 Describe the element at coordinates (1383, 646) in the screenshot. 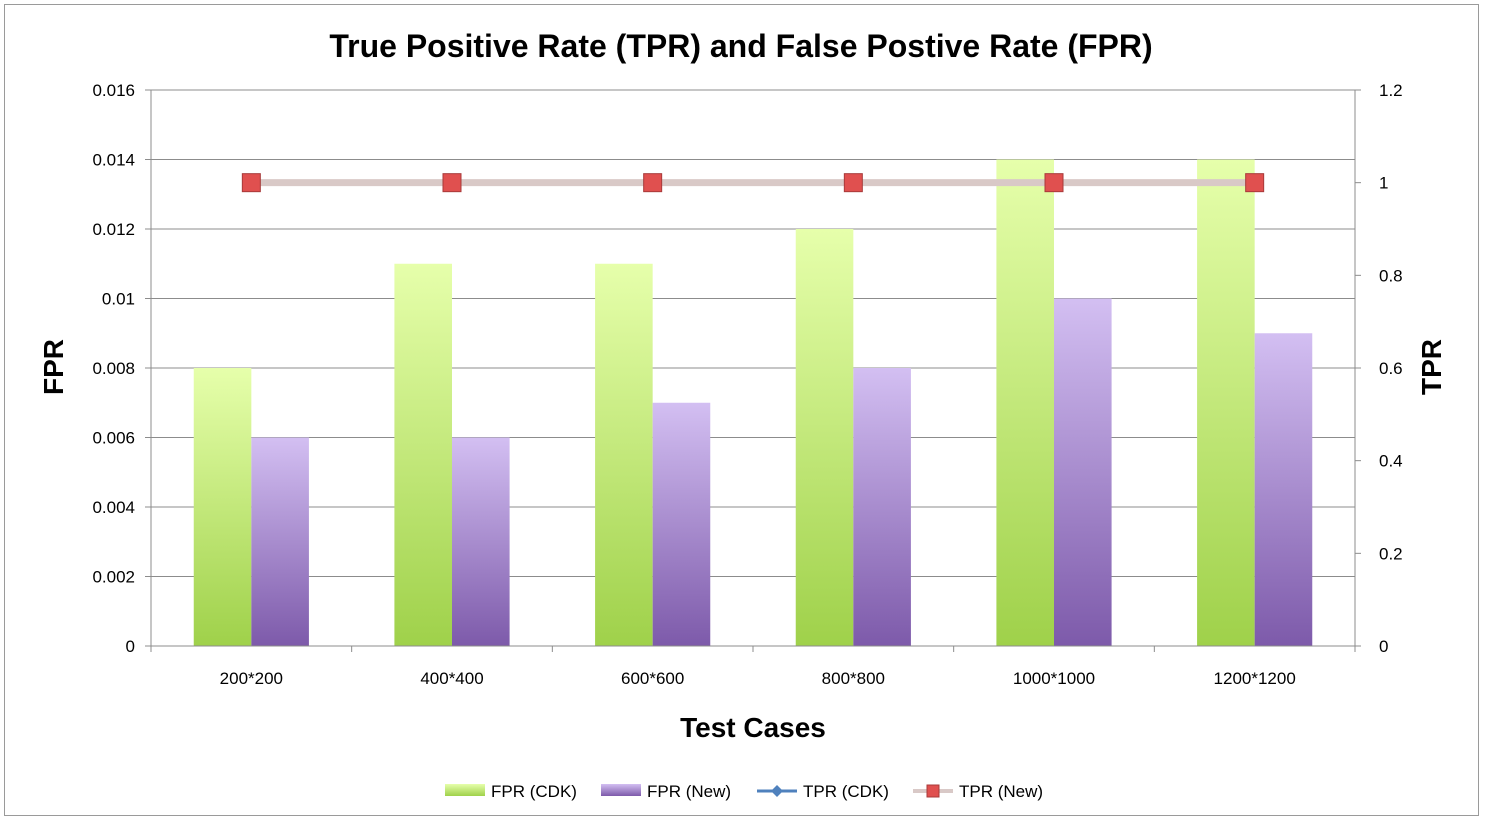

I see `y2-tick-label: 0` at that location.